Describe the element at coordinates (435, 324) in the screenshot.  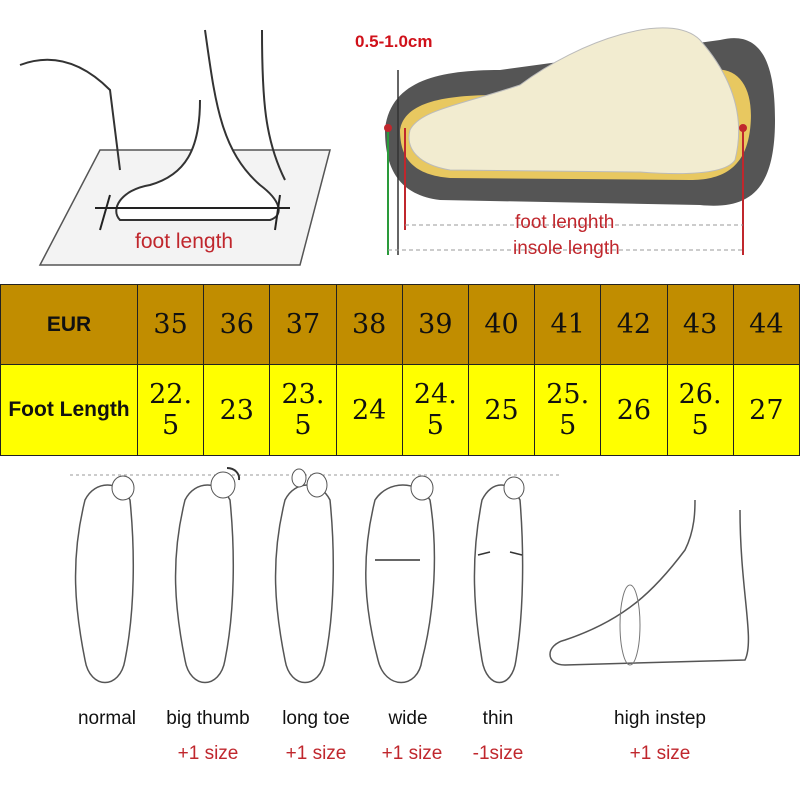
I see `eur-cell: 39` at that location.